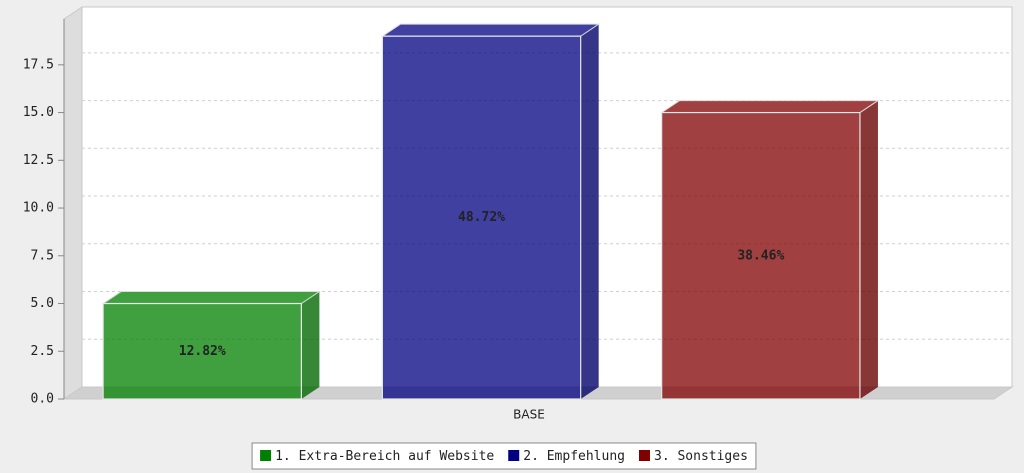 The width and height of the screenshot is (1024, 473). I want to click on y-tick-label: 7.5, so click(42, 255).